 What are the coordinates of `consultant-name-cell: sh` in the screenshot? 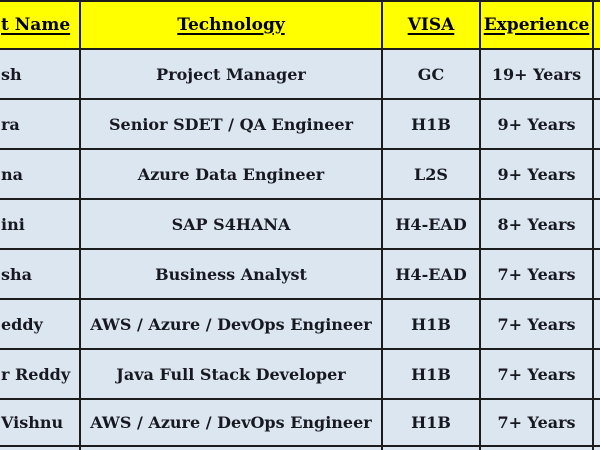 It's located at (40, 75).